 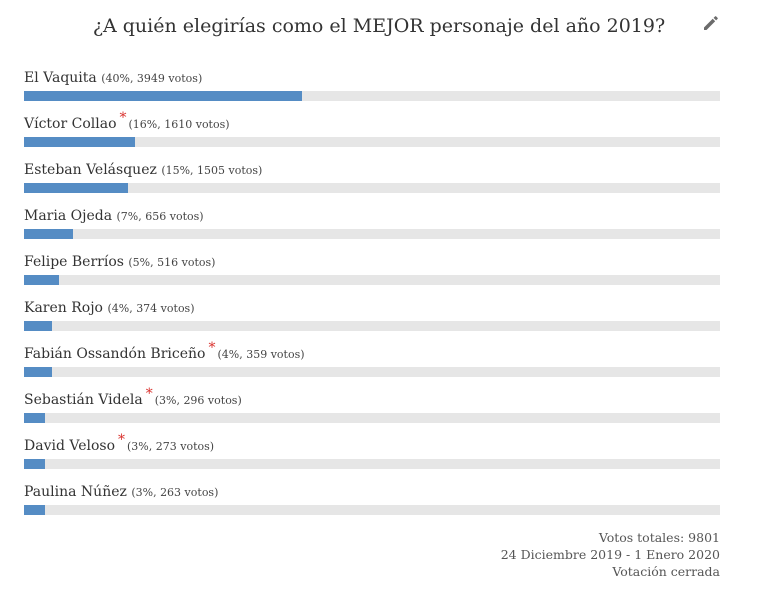 What do you see at coordinates (160, 216) in the screenshot?
I see `option-stats: (7%, 656 votos)` at bounding box center [160, 216].